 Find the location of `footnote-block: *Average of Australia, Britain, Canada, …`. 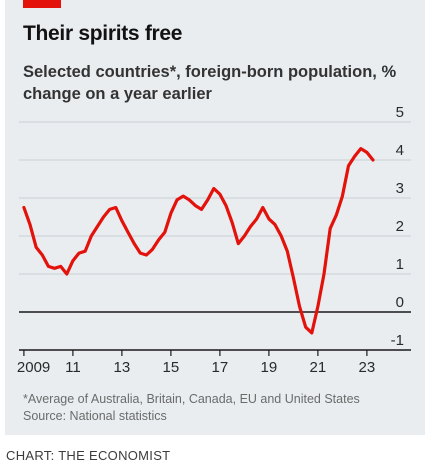

footnote-block: *Average of Australia, Britain, Canada, … is located at coordinates (191, 408).